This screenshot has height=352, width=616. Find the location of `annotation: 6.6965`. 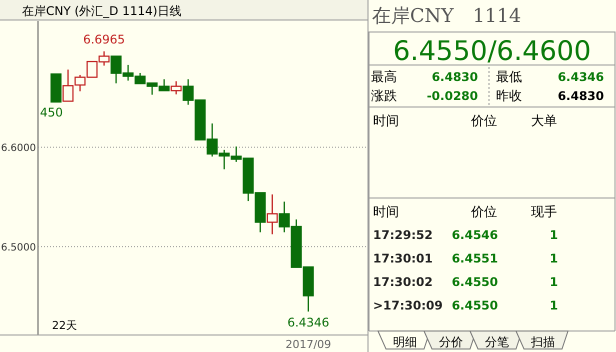

annotation: 6.6965 is located at coordinates (104, 39).